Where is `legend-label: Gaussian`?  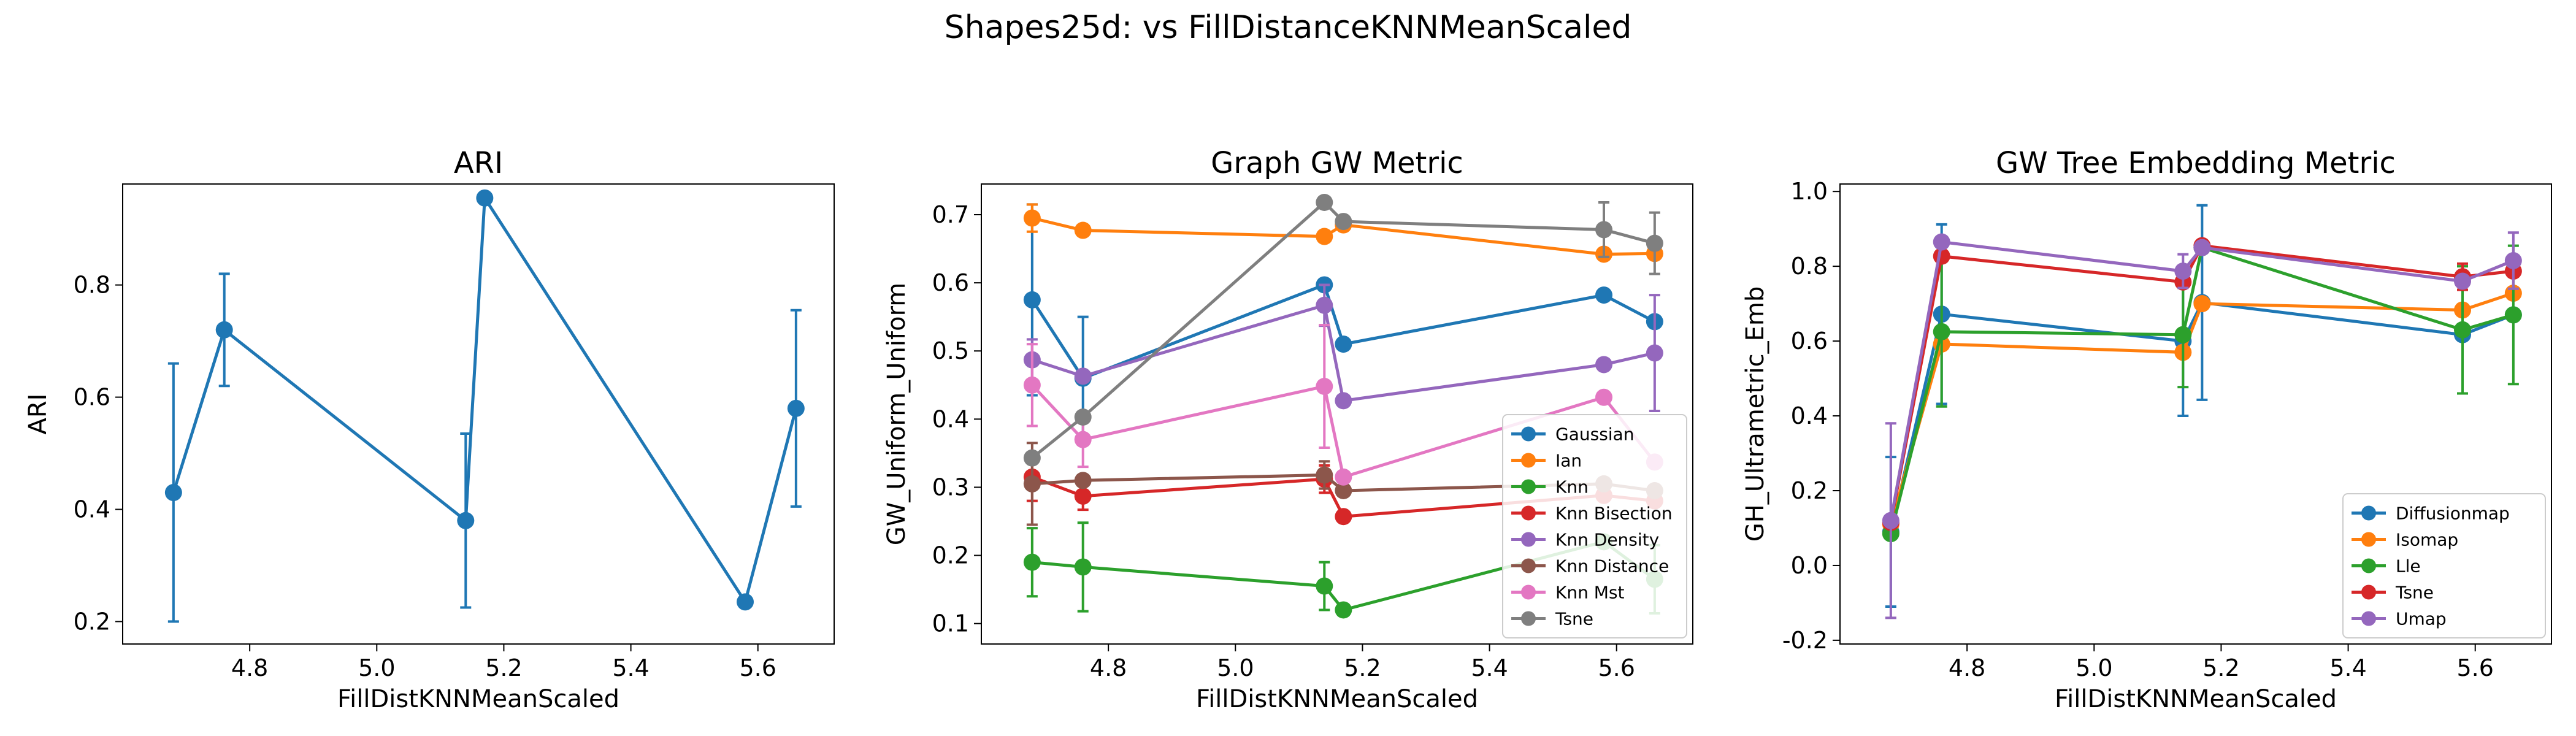
legend-label: Gaussian is located at coordinates (1594, 434).